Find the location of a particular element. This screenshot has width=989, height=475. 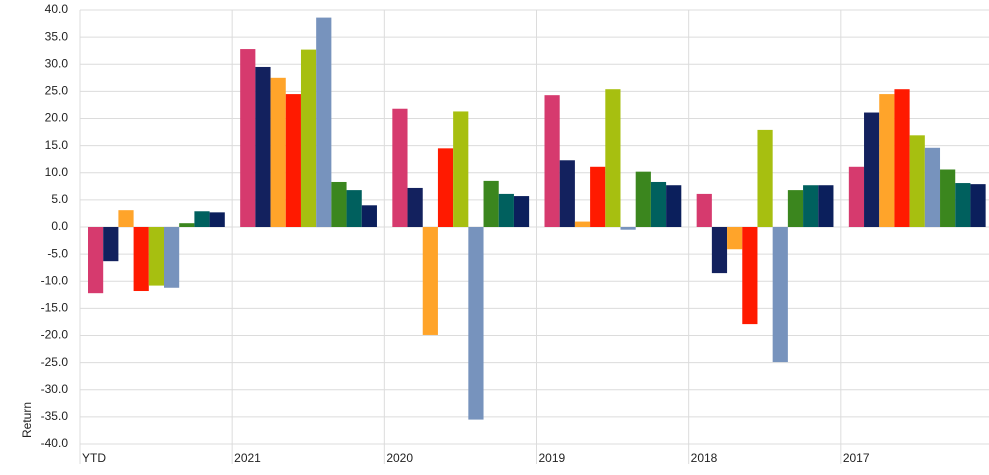

x-tick-label: 2017 is located at coordinates (856, 458).